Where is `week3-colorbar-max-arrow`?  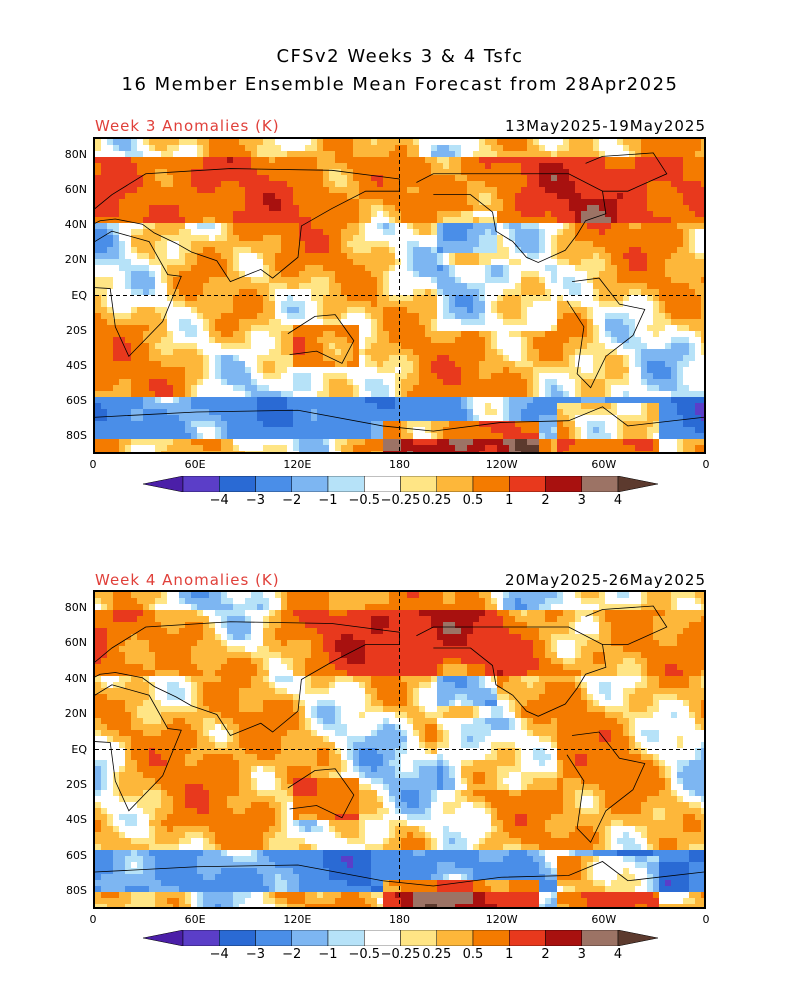
week3-colorbar-max-arrow is located at coordinates (638, 484).